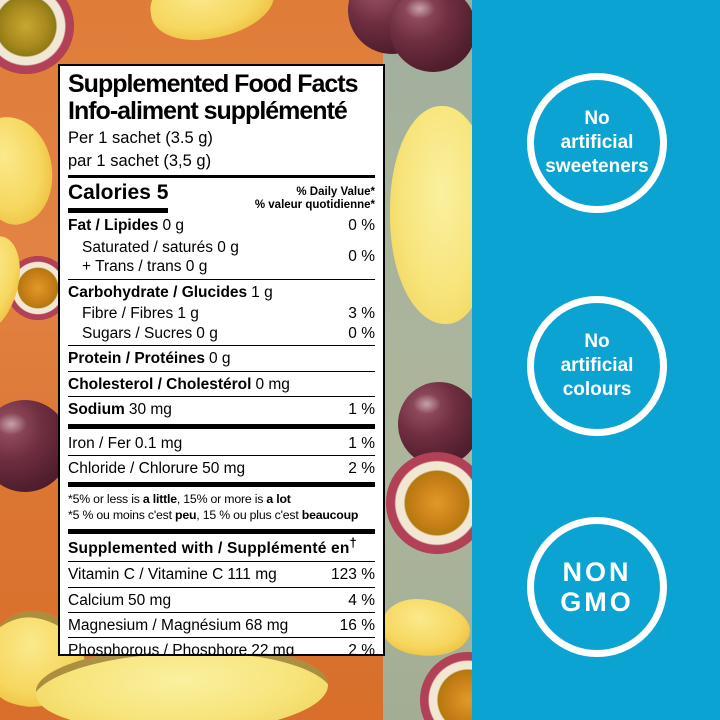  Describe the element at coordinates (597, 366) in the screenshot. I see `badge-no-artificial-colours: No artificial colours` at that location.